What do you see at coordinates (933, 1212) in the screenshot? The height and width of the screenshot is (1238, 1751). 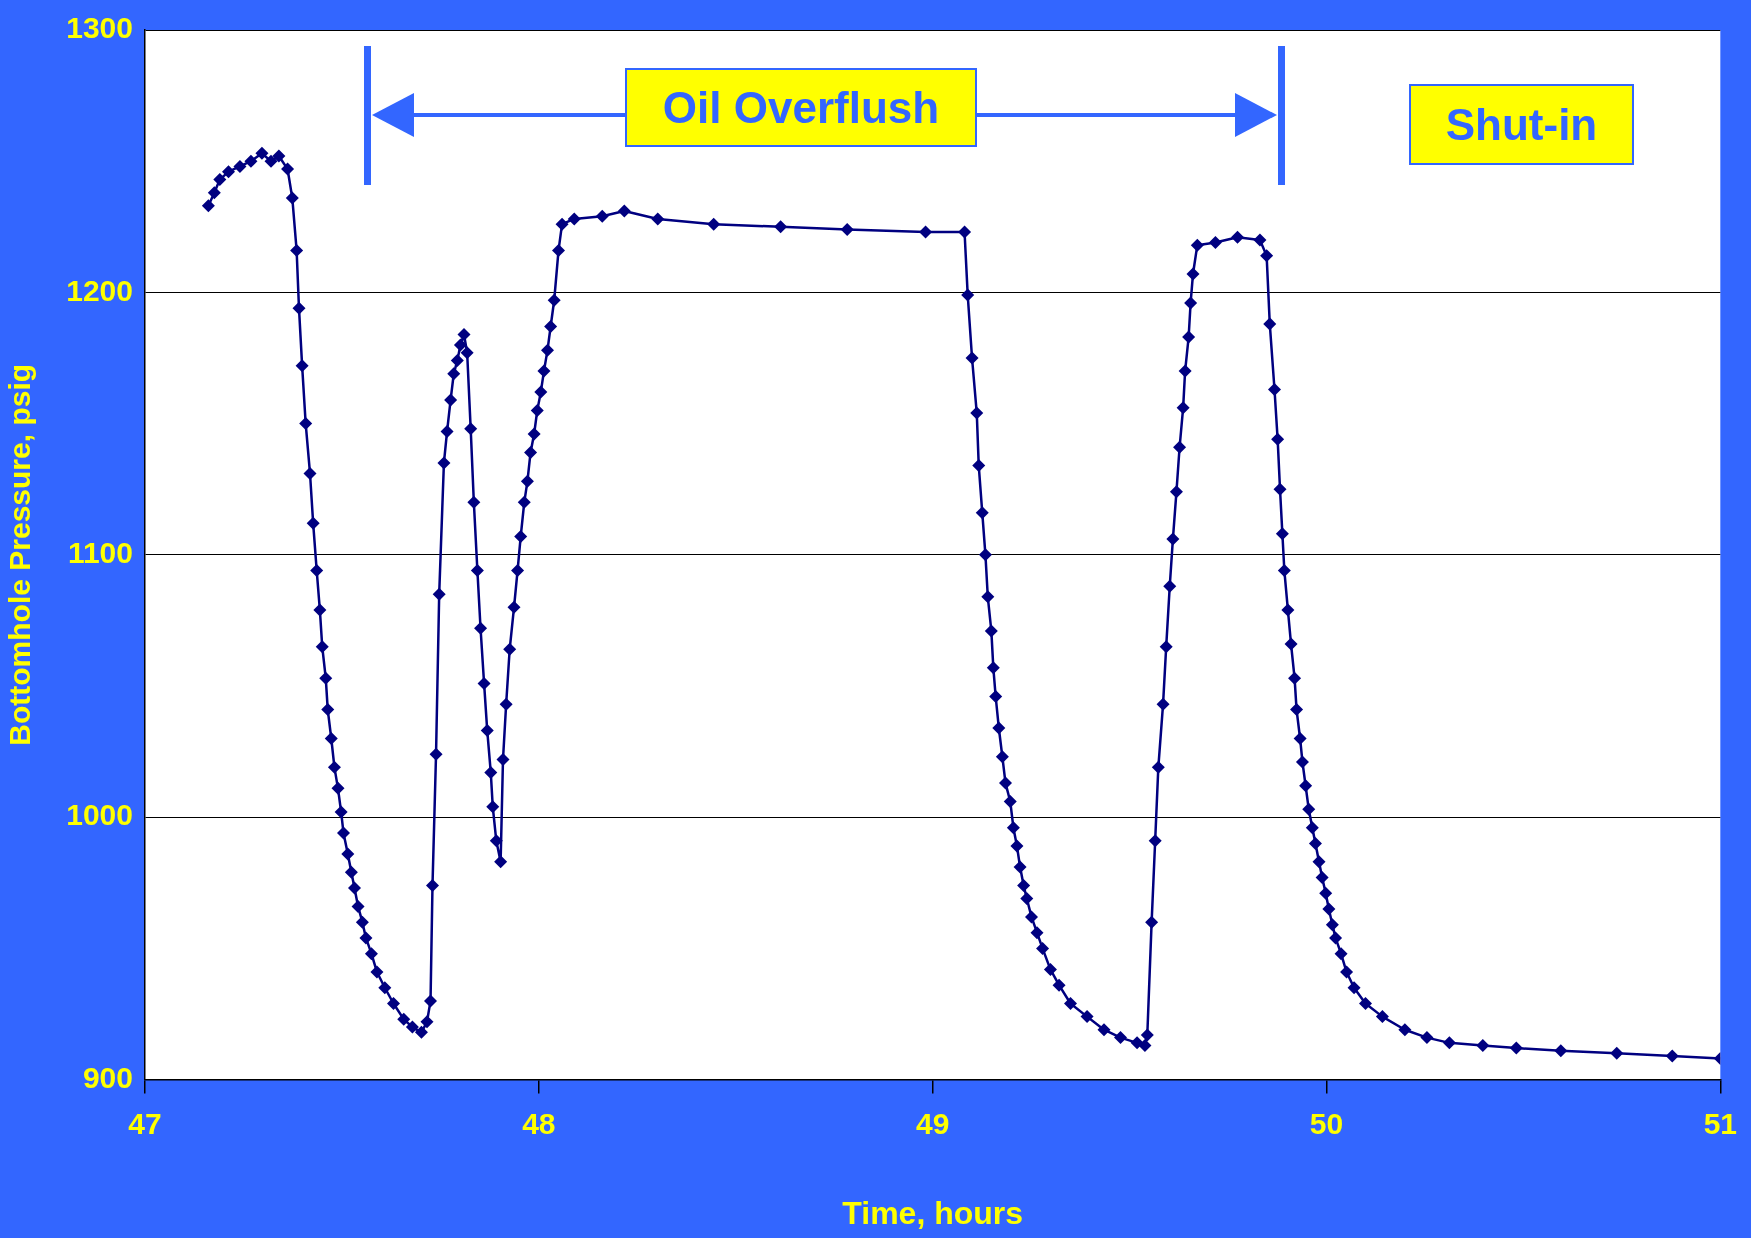 I see `x-axis-title: Time, hours` at bounding box center [933, 1212].